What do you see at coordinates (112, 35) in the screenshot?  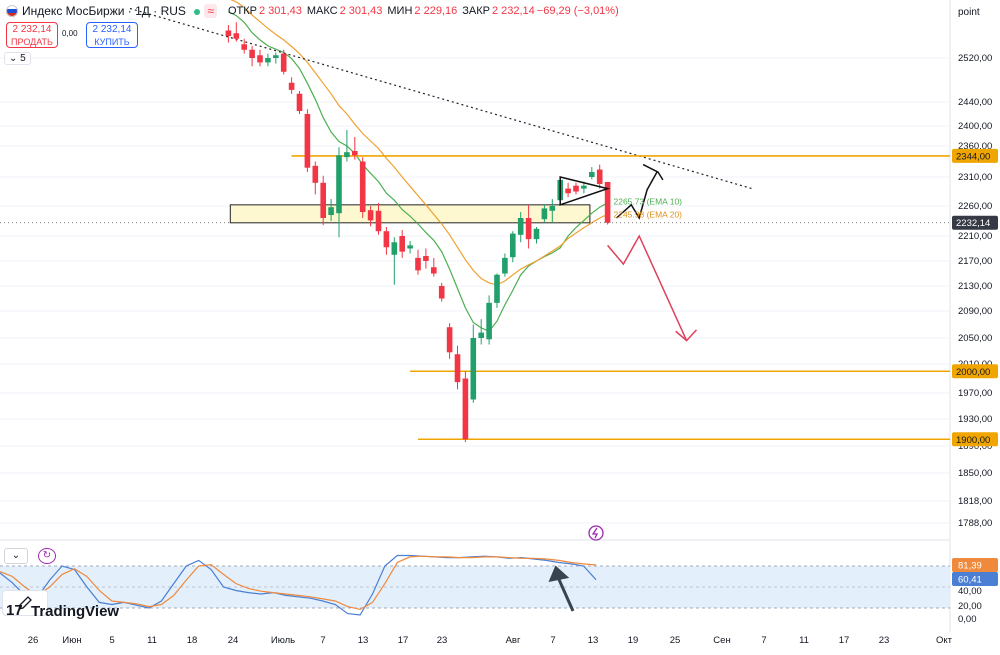 I see `buy-button: 2 232,14 КУПИТЬ` at bounding box center [112, 35].